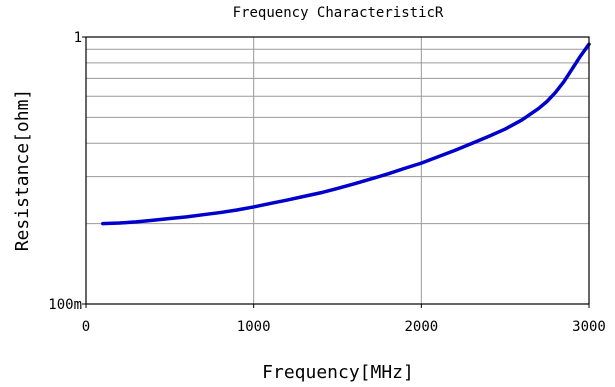  I want to click on x-tick-label: 1000, so click(254, 327).